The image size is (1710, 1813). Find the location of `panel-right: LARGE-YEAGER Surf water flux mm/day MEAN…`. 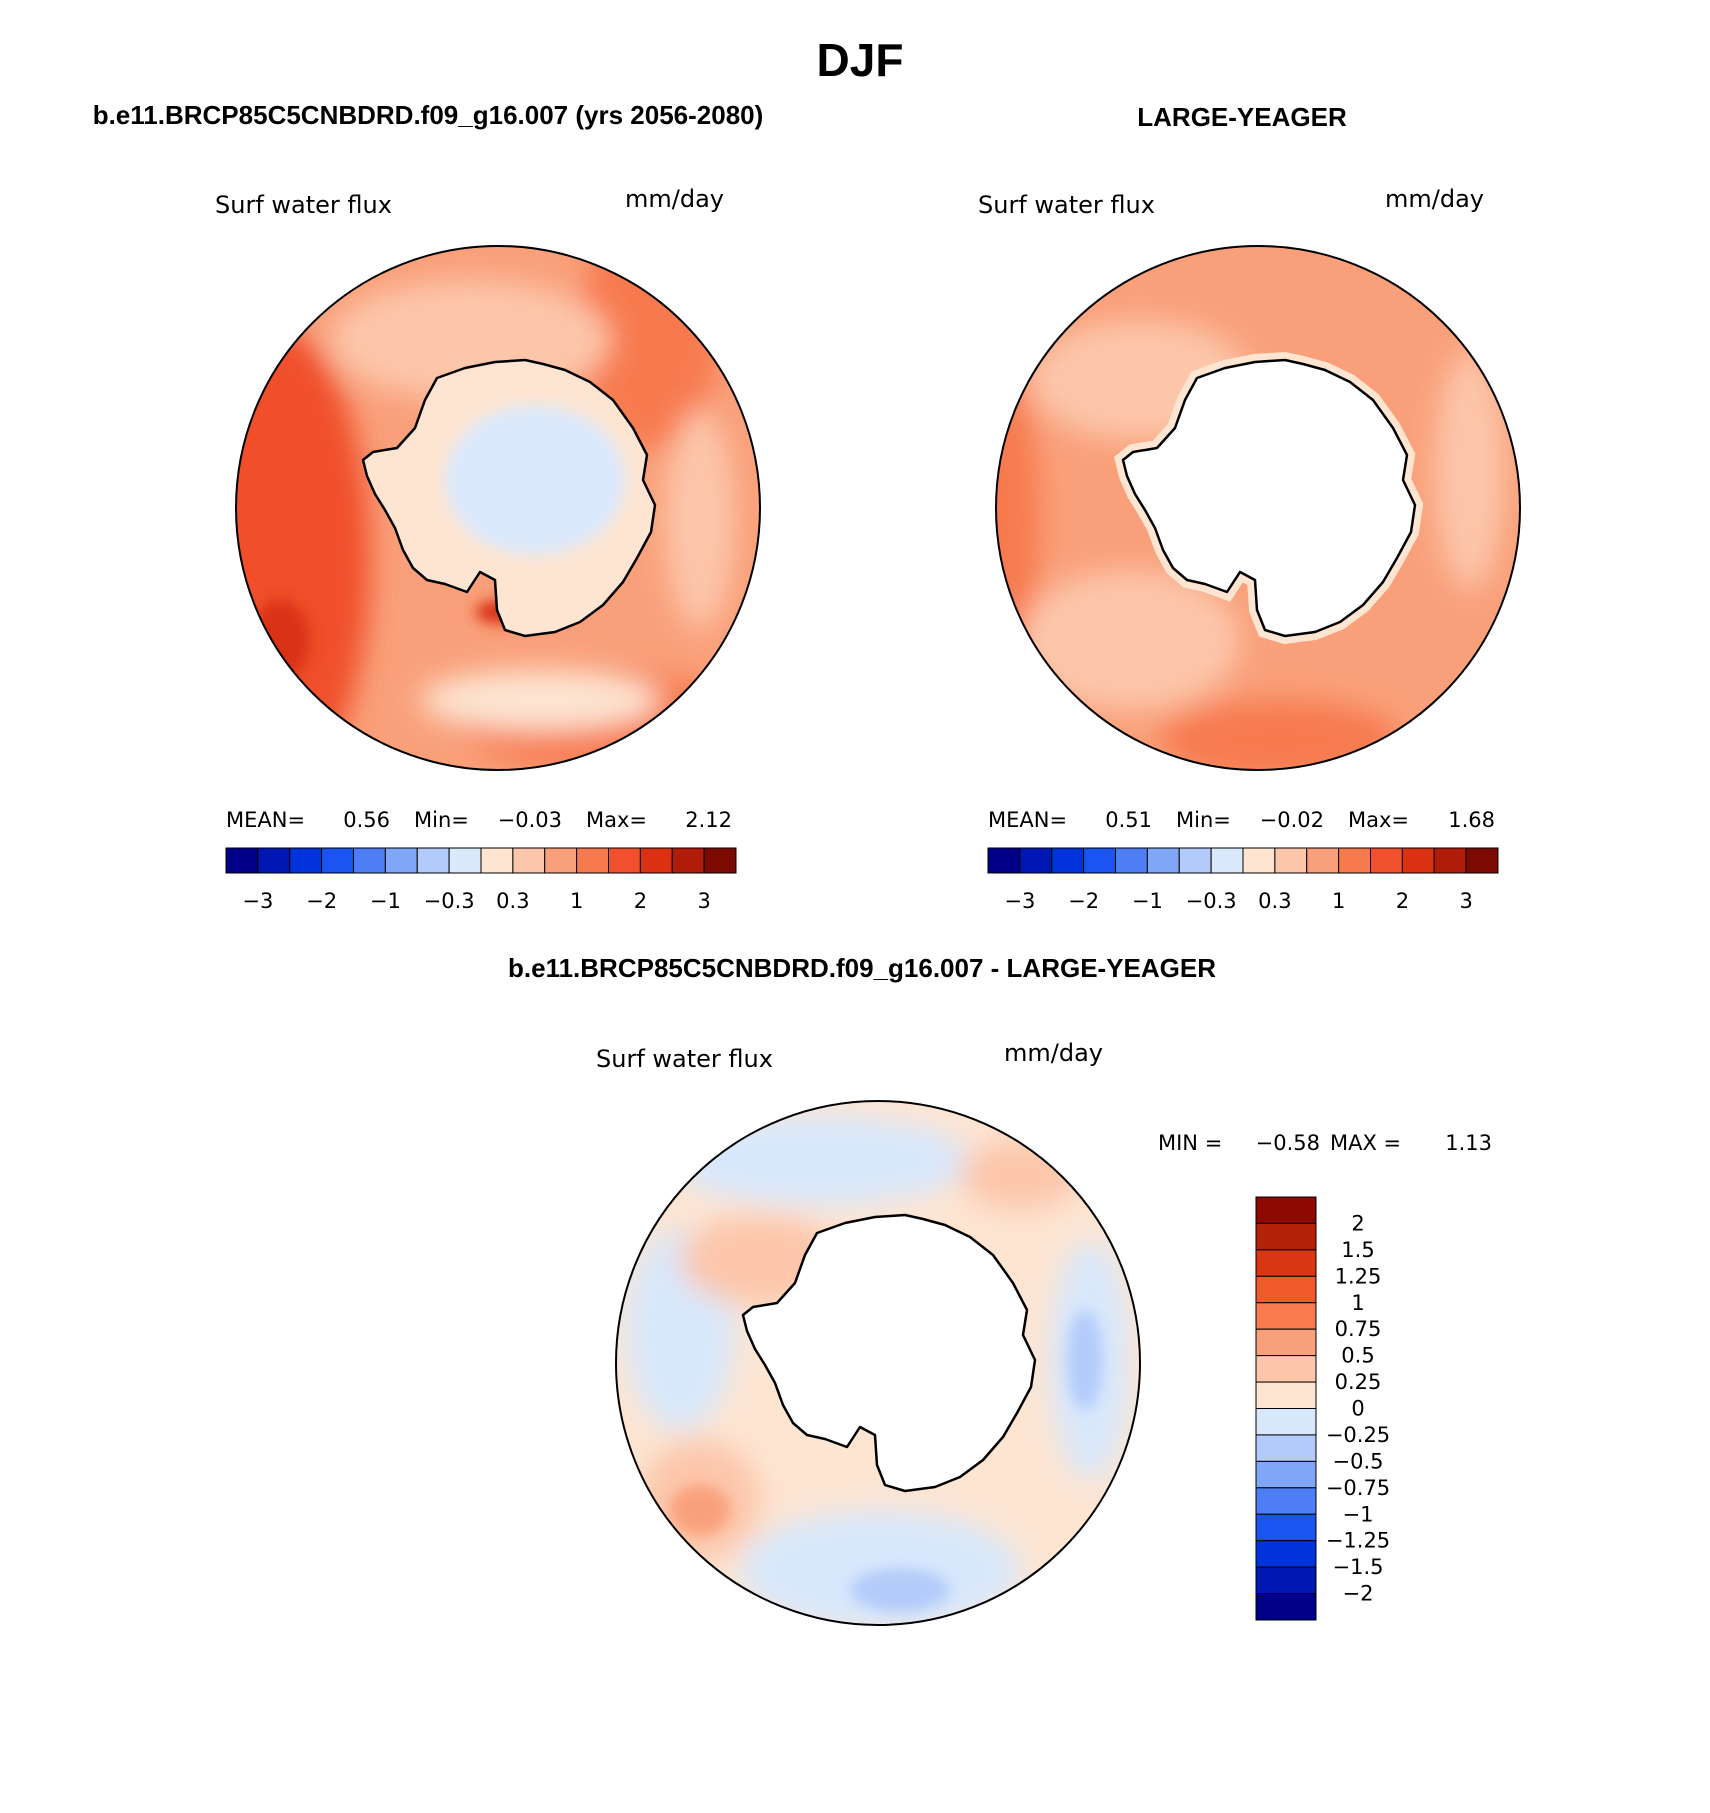

panel-right: LARGE-YEAGER Surf water flux mm/day MEAN… is located at coordinates (1249, 507).